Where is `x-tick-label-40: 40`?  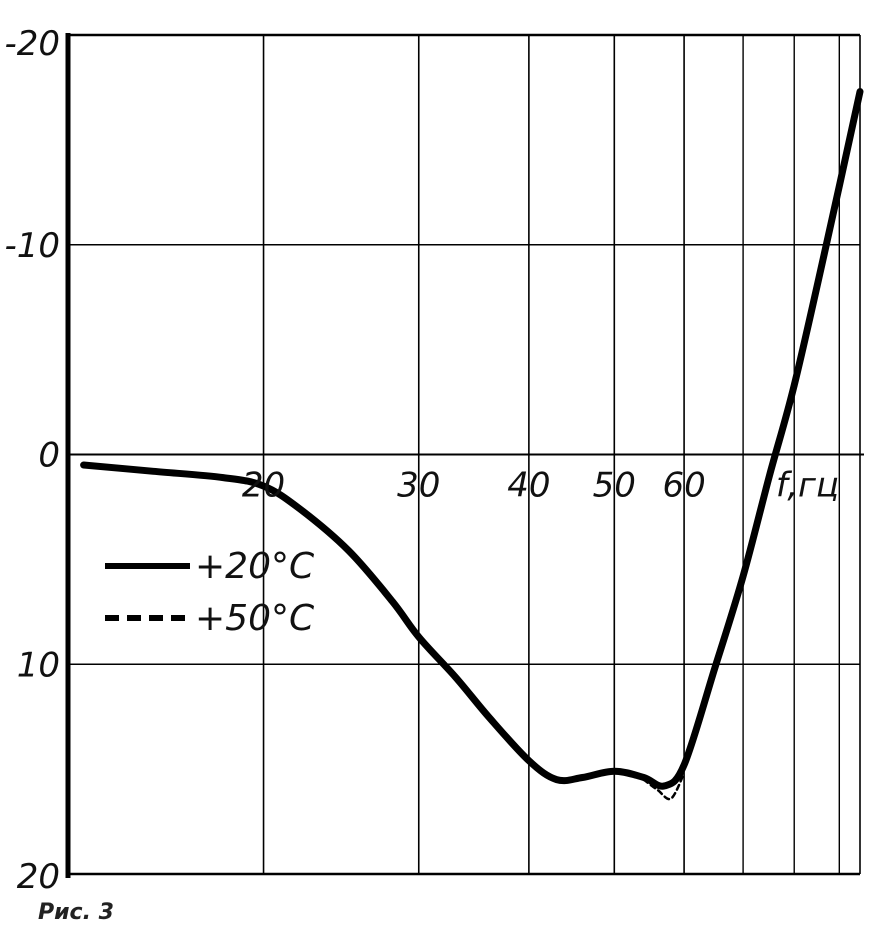 x-tick-label-40: 40 is located at coordinates (528, 486).